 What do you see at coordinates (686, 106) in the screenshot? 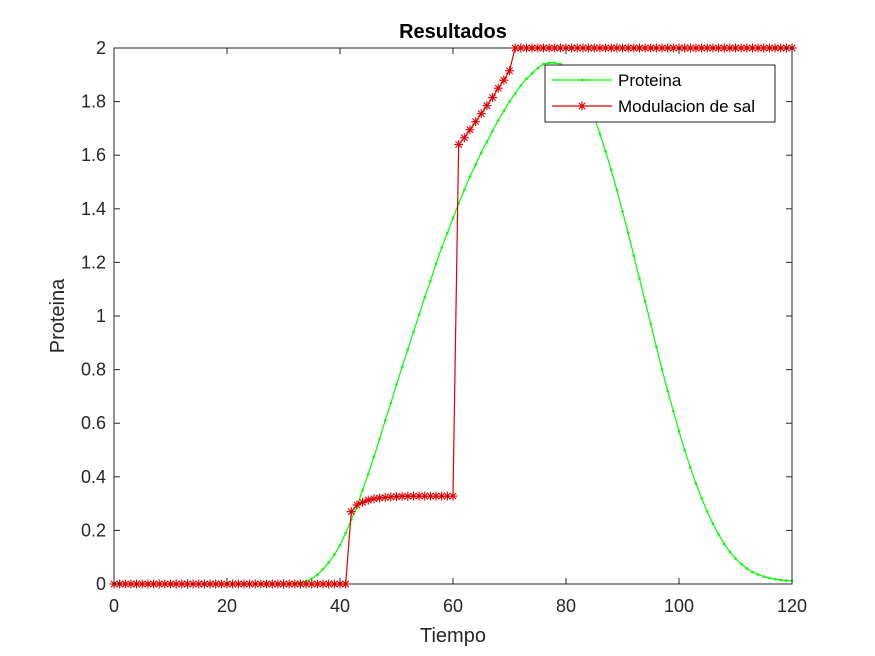
I see `legend-label: Modulacion de sal` at bounding box center [686, 106].